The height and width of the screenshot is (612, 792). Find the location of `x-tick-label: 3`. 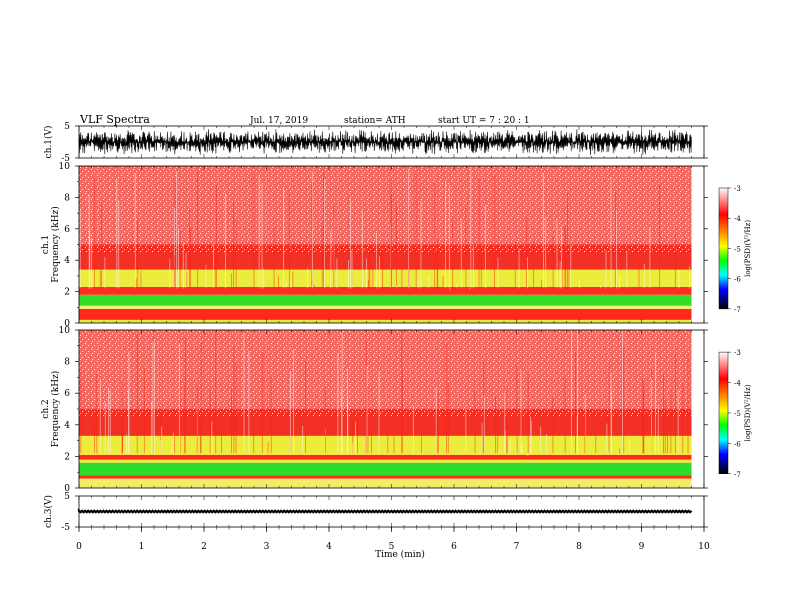

x-tick-label: 3 is located at coordinates (267, 547).